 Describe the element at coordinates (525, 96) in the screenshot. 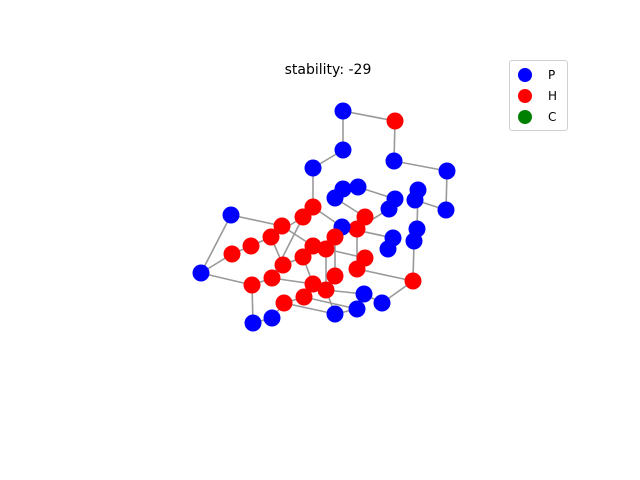

I see `legend-marker-h` at that location.